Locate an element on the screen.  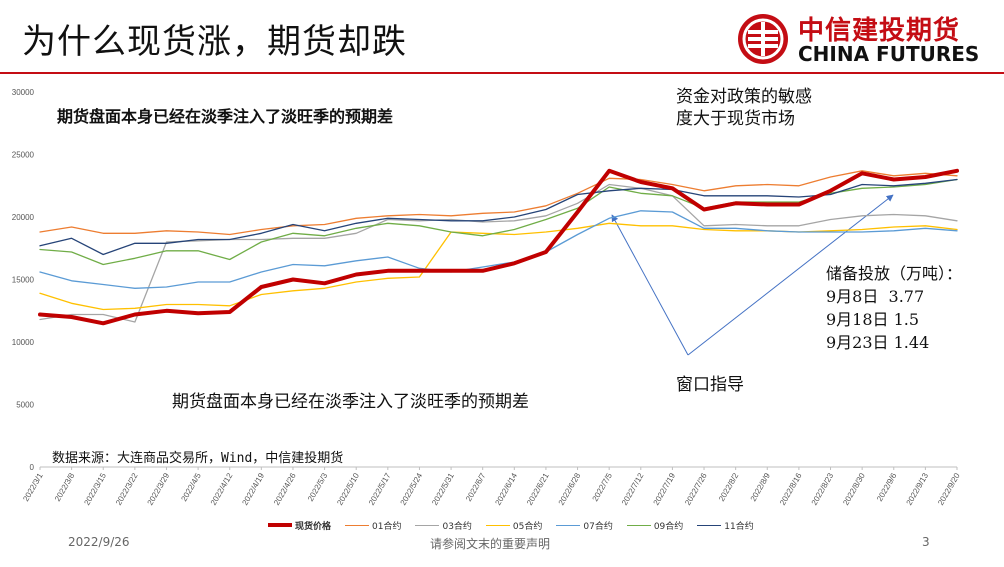
window-guidance-arrows is located at coordinates (752, 275).